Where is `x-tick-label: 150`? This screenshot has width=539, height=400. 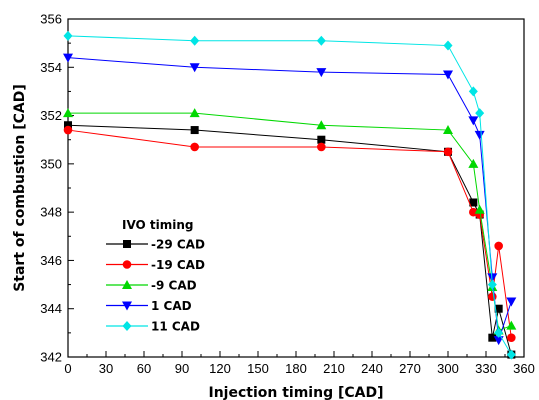
x-tick-label: 150 is located at coordinates (258, 368).